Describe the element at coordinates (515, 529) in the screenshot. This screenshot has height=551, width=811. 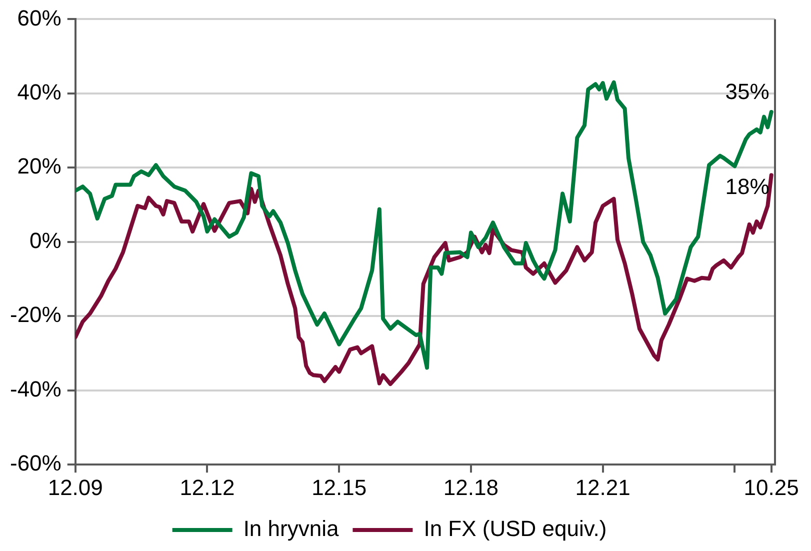
I see `legend-label: In FX (USD equiv.)` at that location.